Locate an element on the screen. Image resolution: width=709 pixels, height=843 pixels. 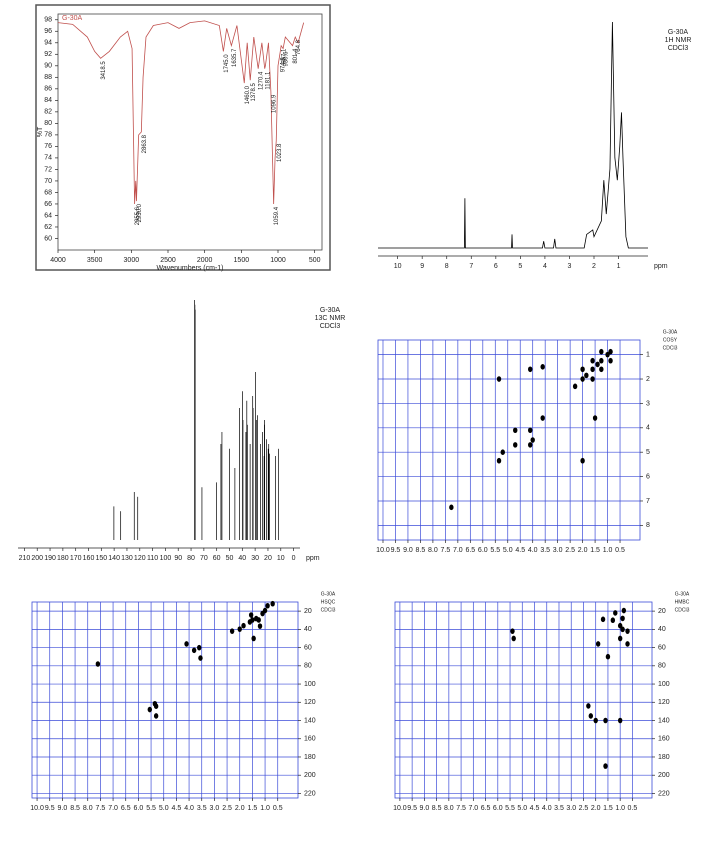
peak-label: 2955.6 is located at coordinates (138, 215).